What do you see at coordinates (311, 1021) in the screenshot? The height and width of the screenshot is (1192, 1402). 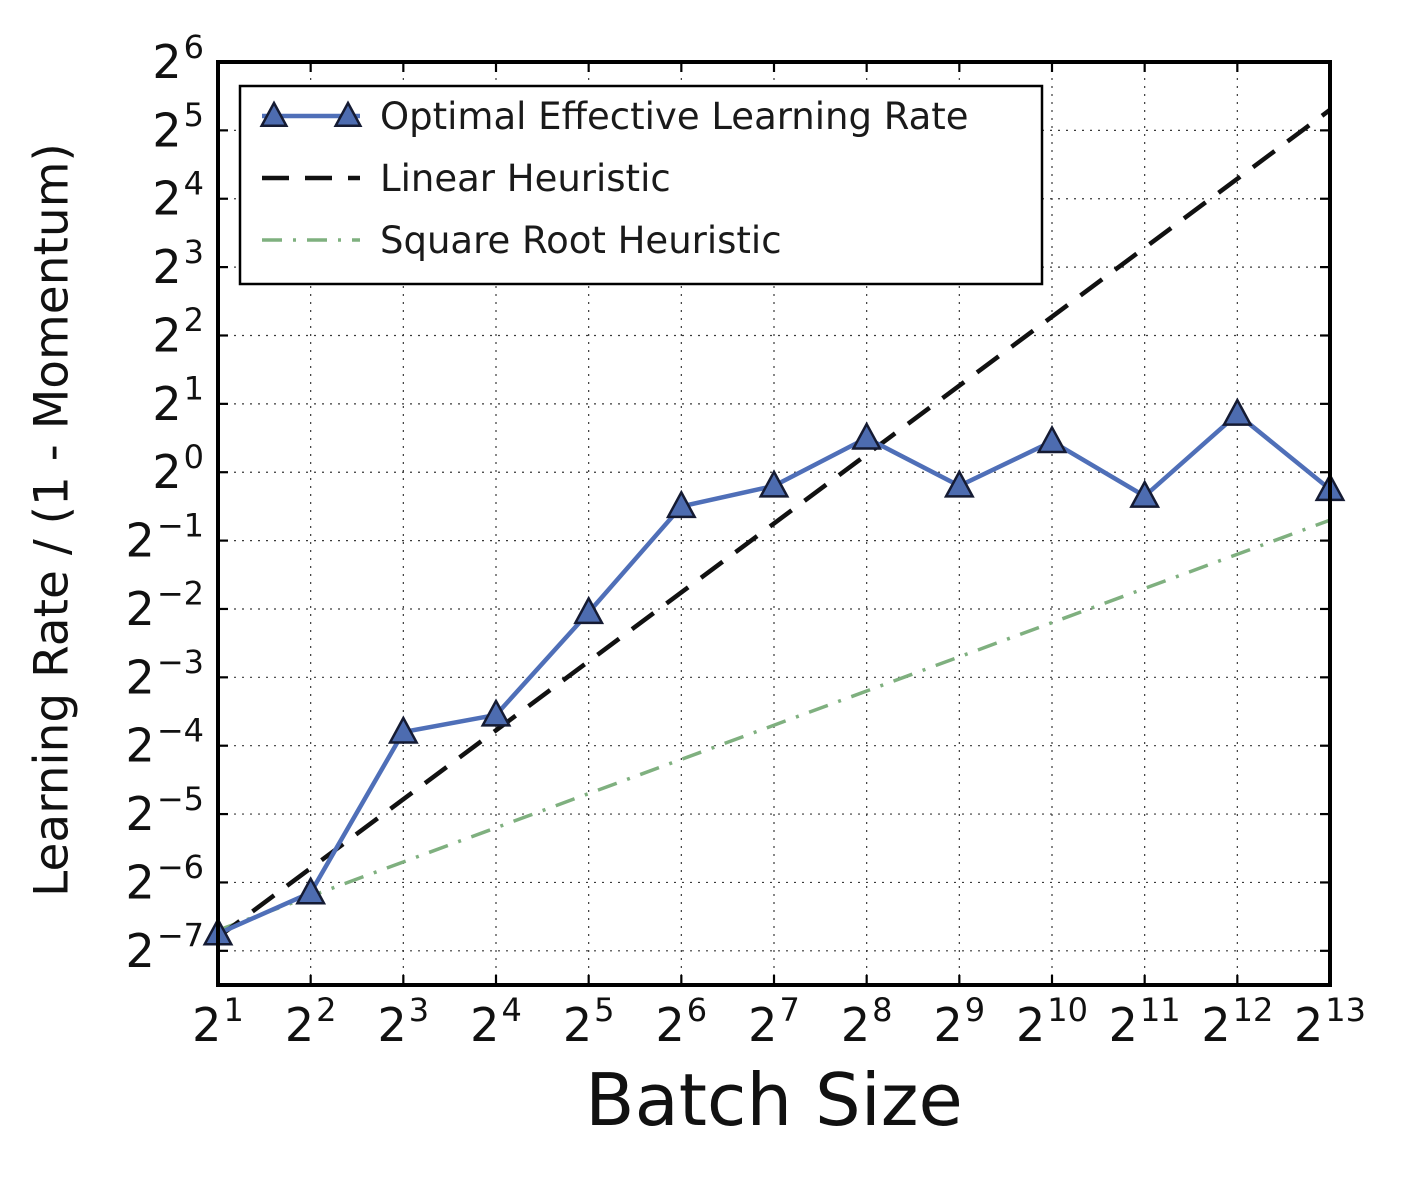 I see `x-tick-label: 22` at bounding box center [311, 1021].